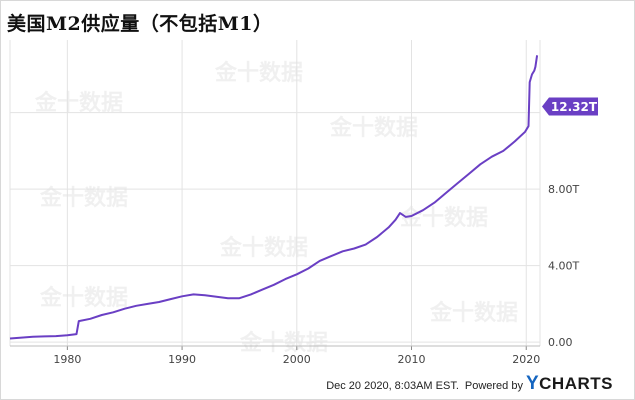 The height and width of the screenshot is (400, 635). Describe the element at coordinates (532, 383) in the screenshot. I see `ycharts-logo-y: Y` at that location.